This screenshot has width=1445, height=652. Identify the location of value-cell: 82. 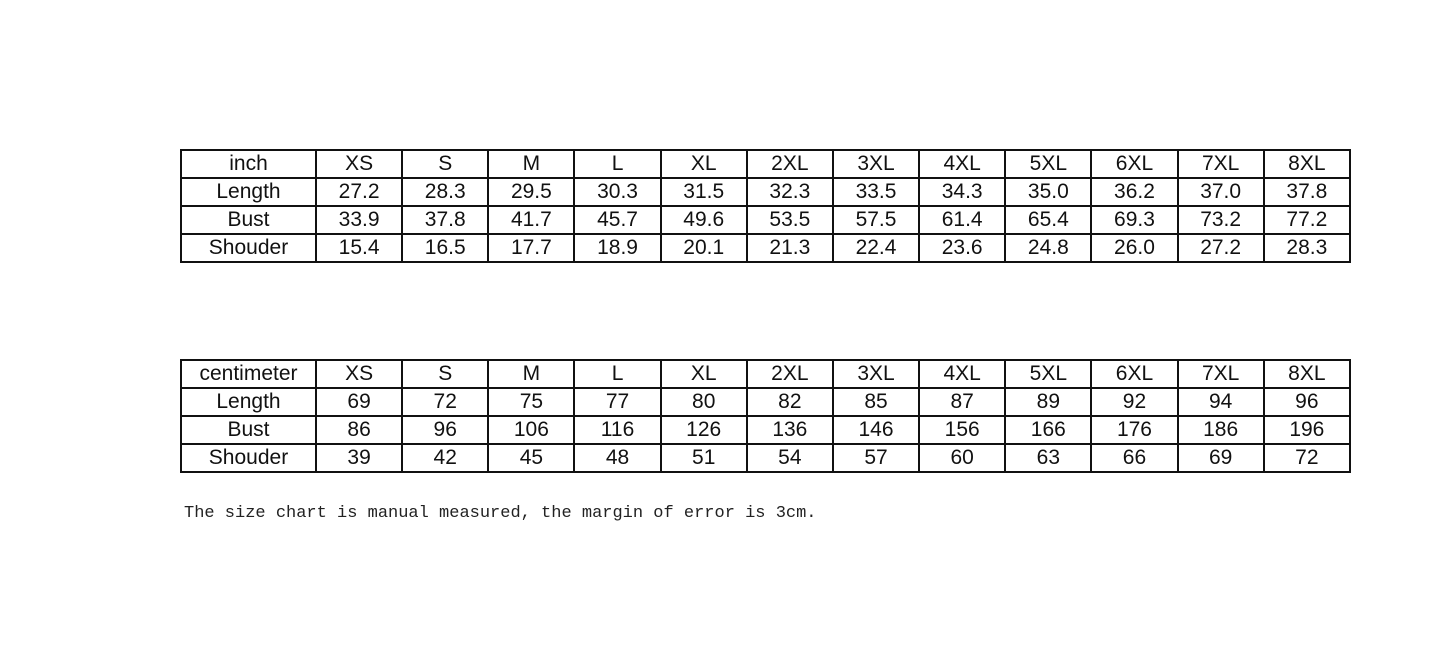
(789, 402).